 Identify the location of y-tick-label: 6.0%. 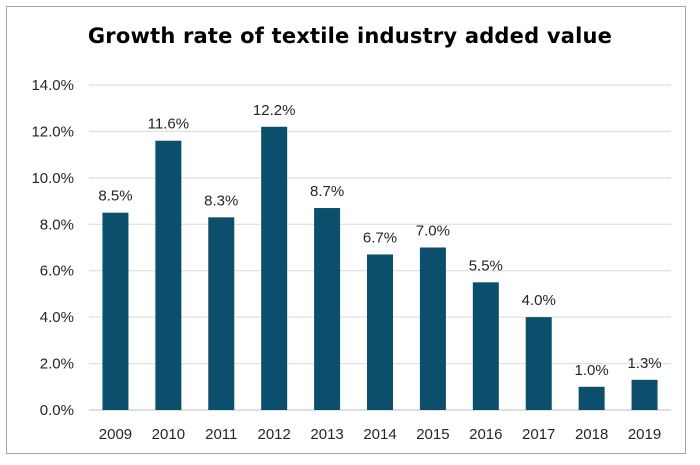
(57, 271).